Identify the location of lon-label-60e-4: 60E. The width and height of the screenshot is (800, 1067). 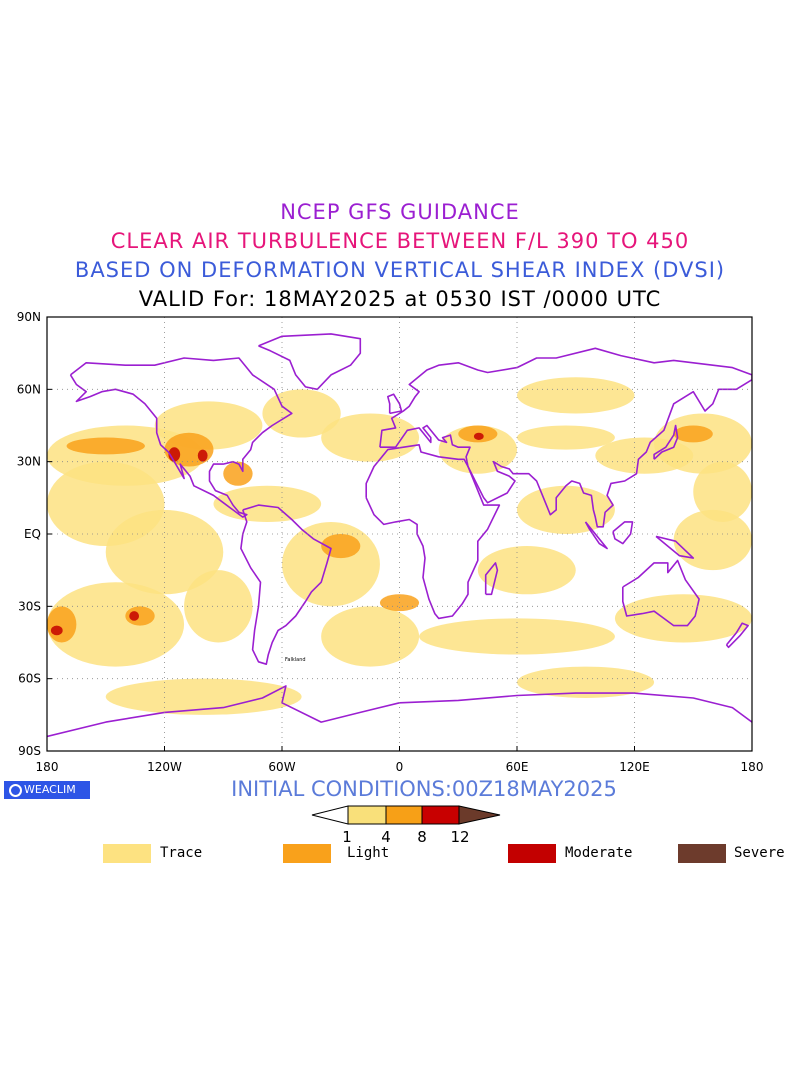
(517, 767).